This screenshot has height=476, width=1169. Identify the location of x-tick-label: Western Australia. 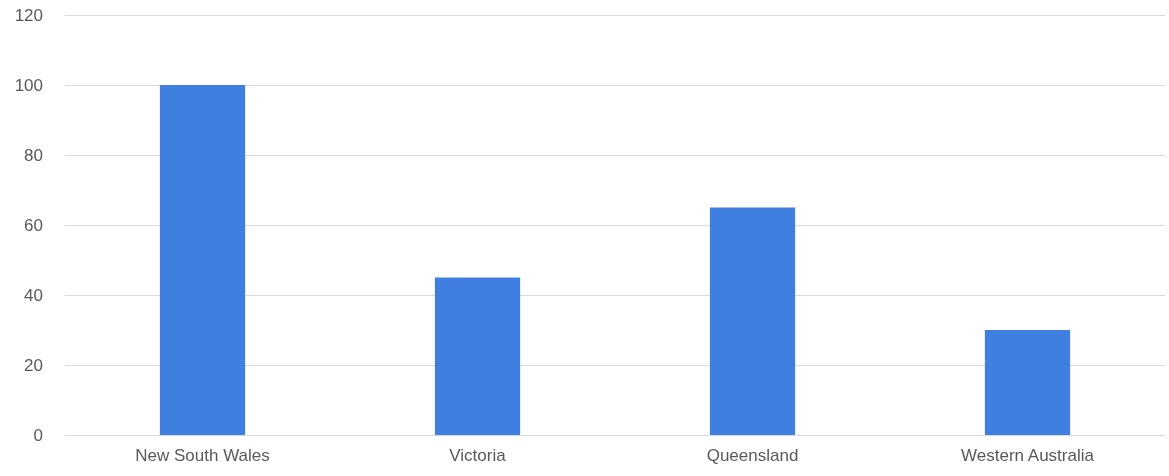
(1028, 455).